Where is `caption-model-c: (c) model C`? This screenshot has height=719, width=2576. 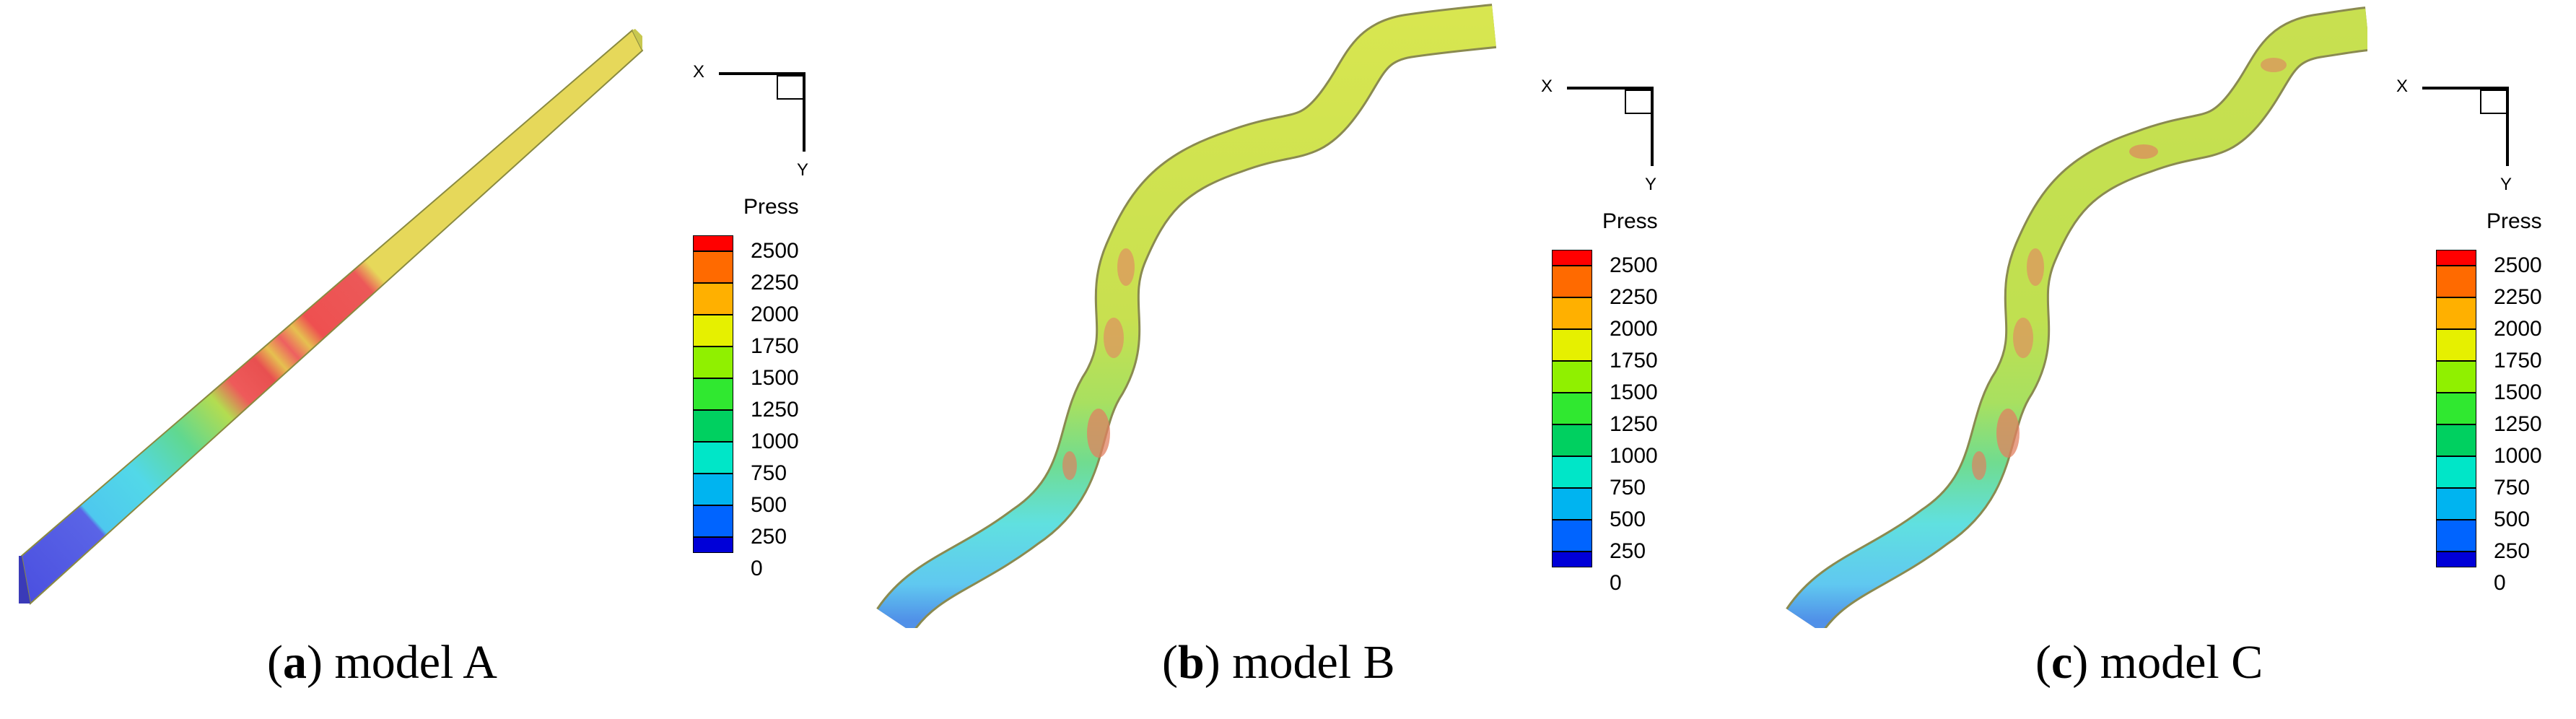
caption-model-c: (c) model C is located at coordinates (2149, 662).